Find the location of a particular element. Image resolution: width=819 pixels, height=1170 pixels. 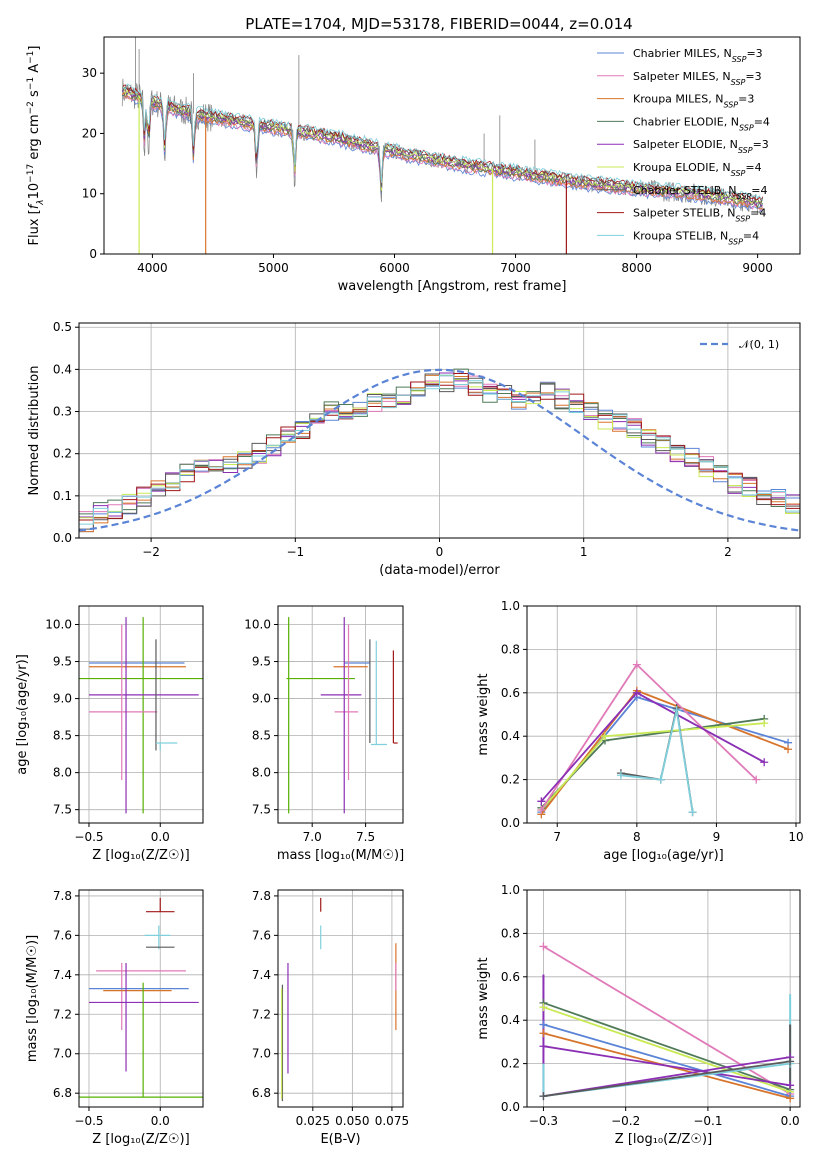

legend-entry-name: Chabrier ELODIE, N is located at coordinates (686, 121).